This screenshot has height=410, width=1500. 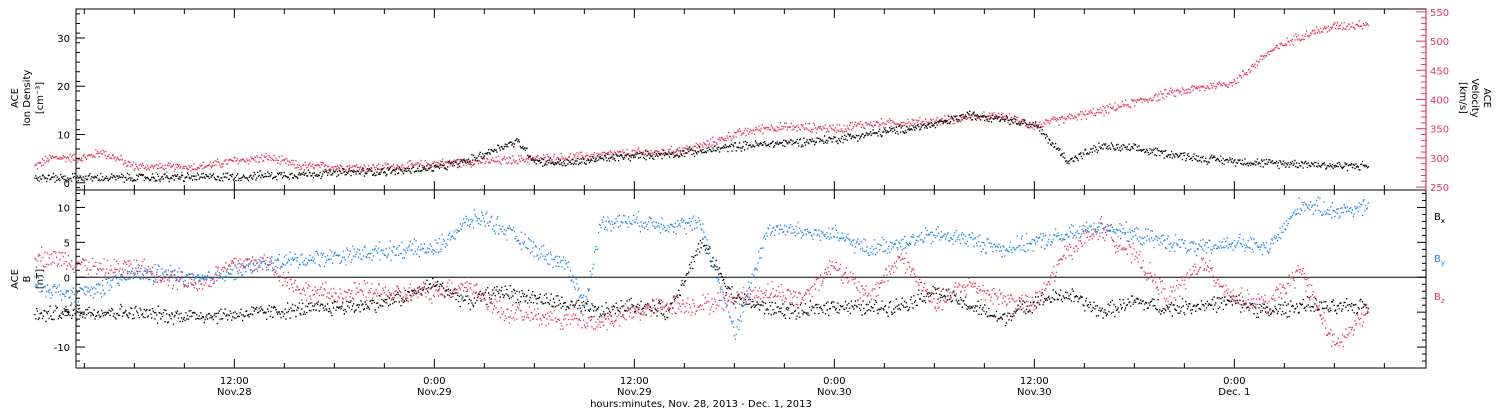 I want to click on velocity-ylabel-line1: ACE, so click(x=1486, y=98).